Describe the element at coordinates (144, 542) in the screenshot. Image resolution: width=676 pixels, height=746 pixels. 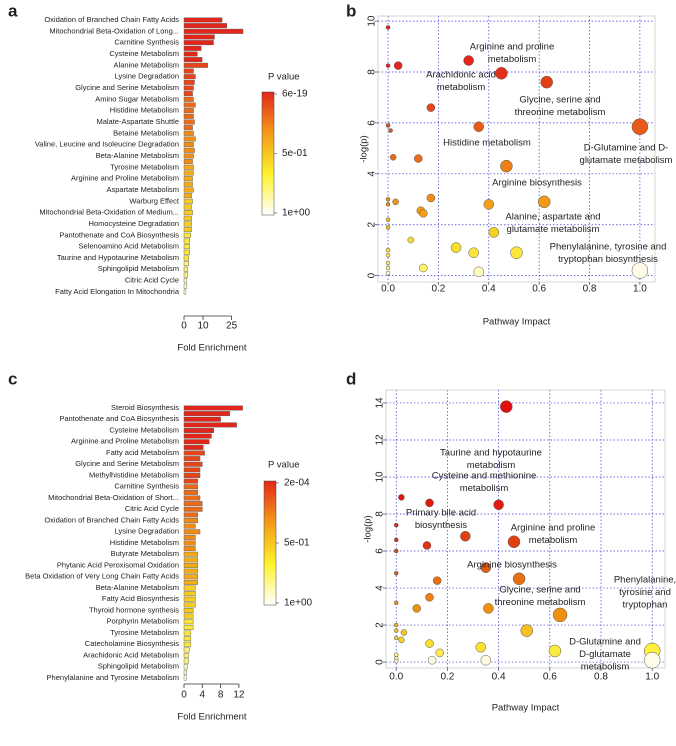
I see `category-label: Histidine Metabolism` at that location.